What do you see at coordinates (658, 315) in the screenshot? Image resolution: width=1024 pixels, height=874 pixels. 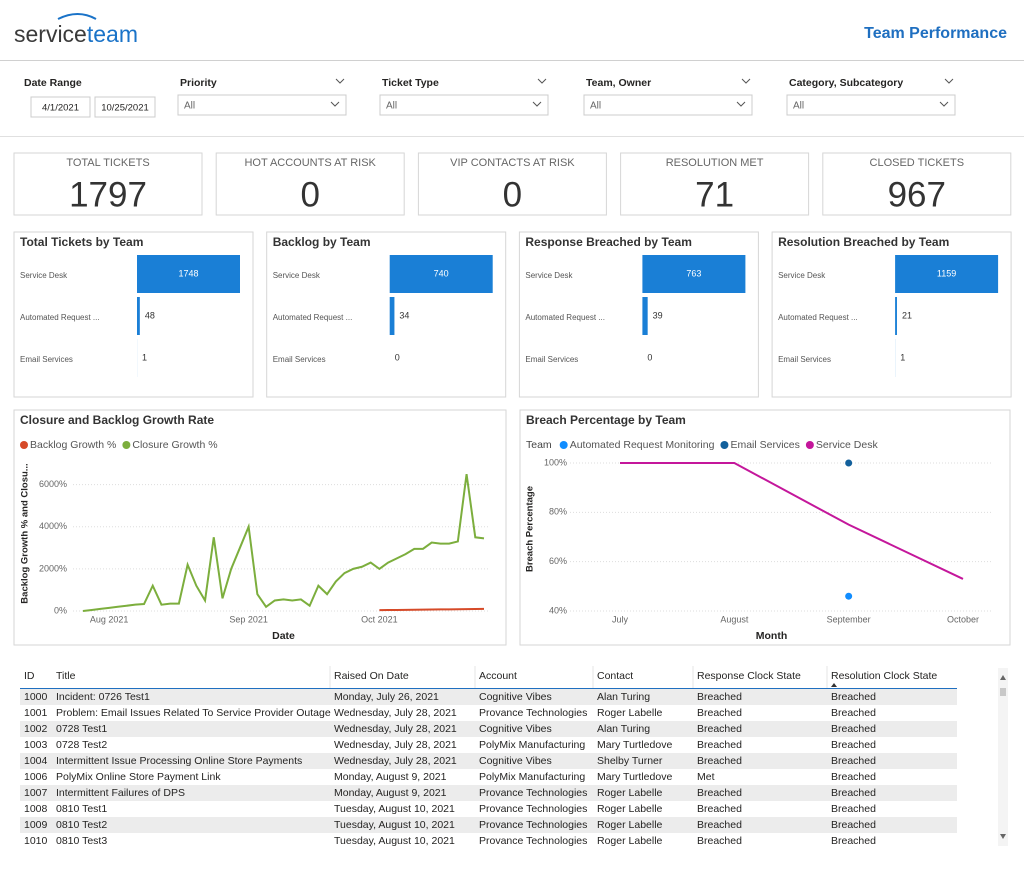 I see `data-label: 39` at bounding box center [658, 315].